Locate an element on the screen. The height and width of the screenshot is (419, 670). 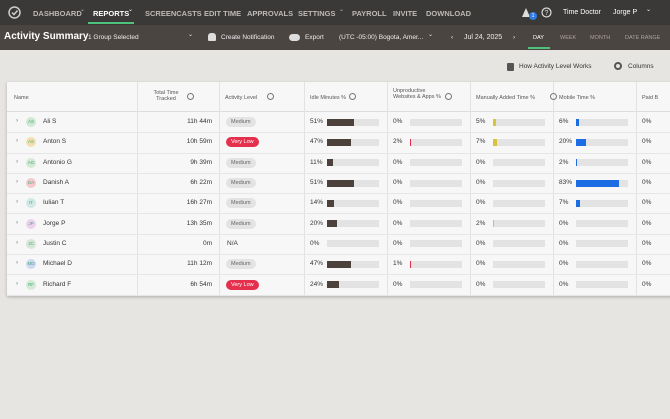
nav-item: REPORTS is located at coordinates (111, 13).